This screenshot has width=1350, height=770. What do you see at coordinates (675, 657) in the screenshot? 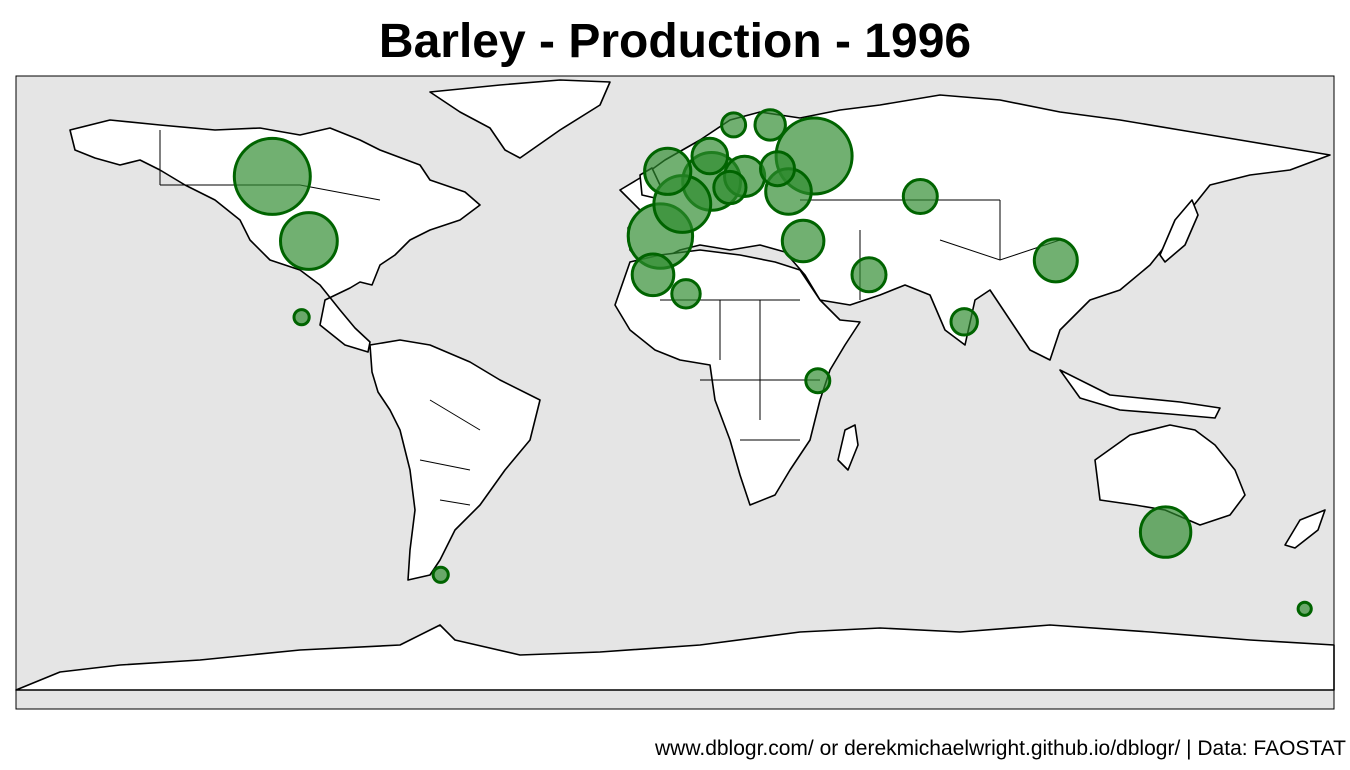
I see `antarctica` at bounding box center [675, 657].